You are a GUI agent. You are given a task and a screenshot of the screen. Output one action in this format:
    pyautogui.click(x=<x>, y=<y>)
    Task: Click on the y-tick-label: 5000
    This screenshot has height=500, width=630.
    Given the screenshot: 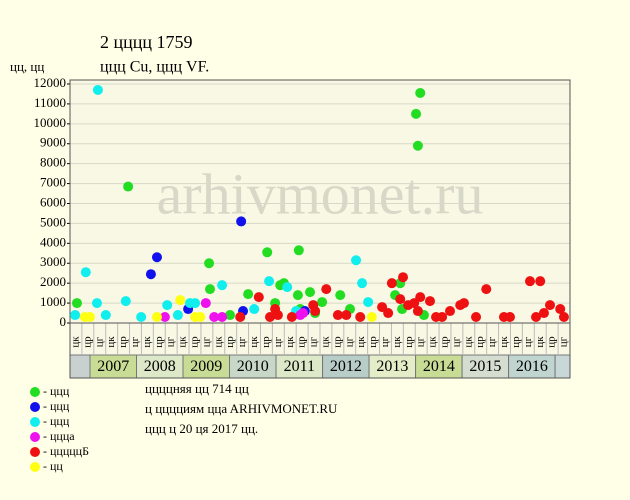 What is the action you would take?
    pyautogui.click(x=53, y=221)
    